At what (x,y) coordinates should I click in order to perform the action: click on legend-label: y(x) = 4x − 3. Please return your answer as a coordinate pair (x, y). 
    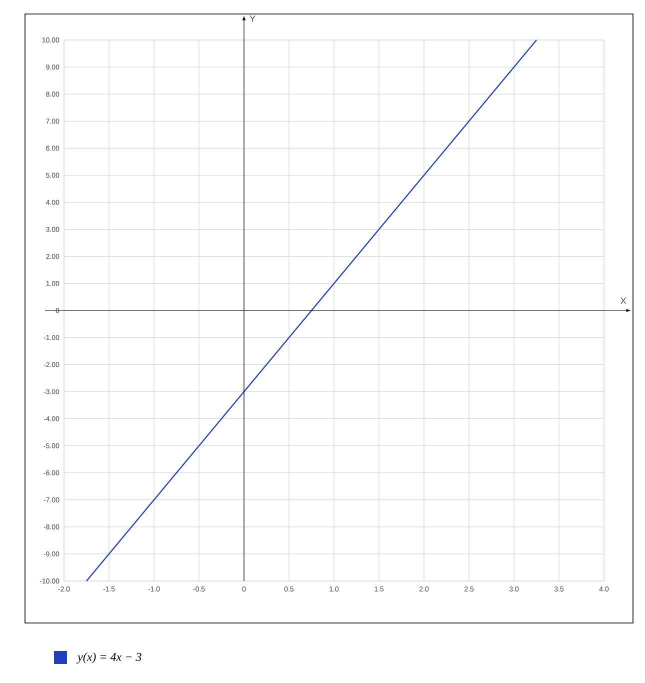
    Looking at the image, I should click on (109, 658).